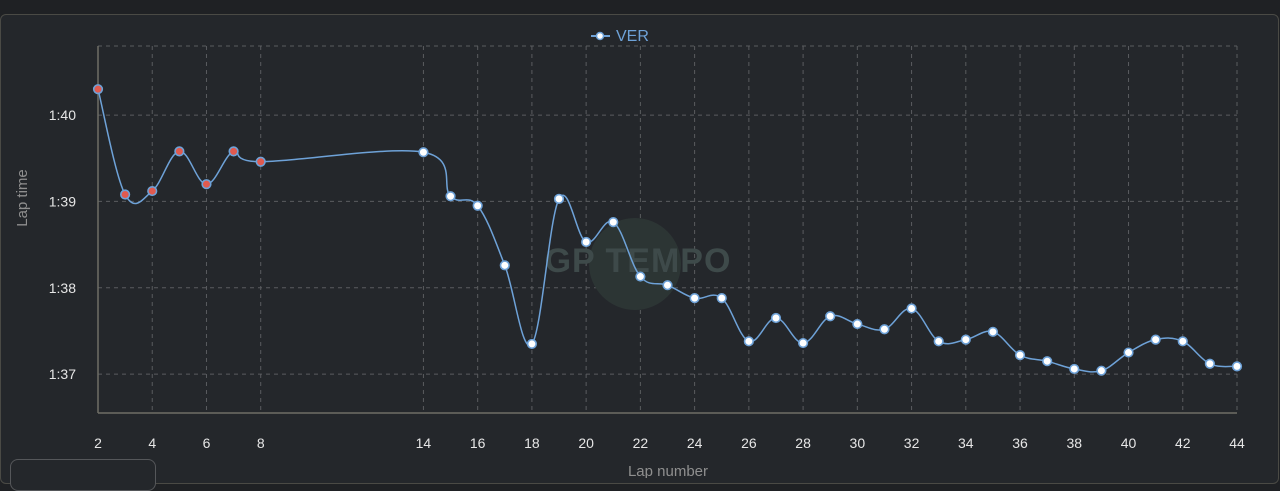  Describe the element at coordinates (668, 470) in the screenshot. I see `x-axis-title: Lap number` at that location.